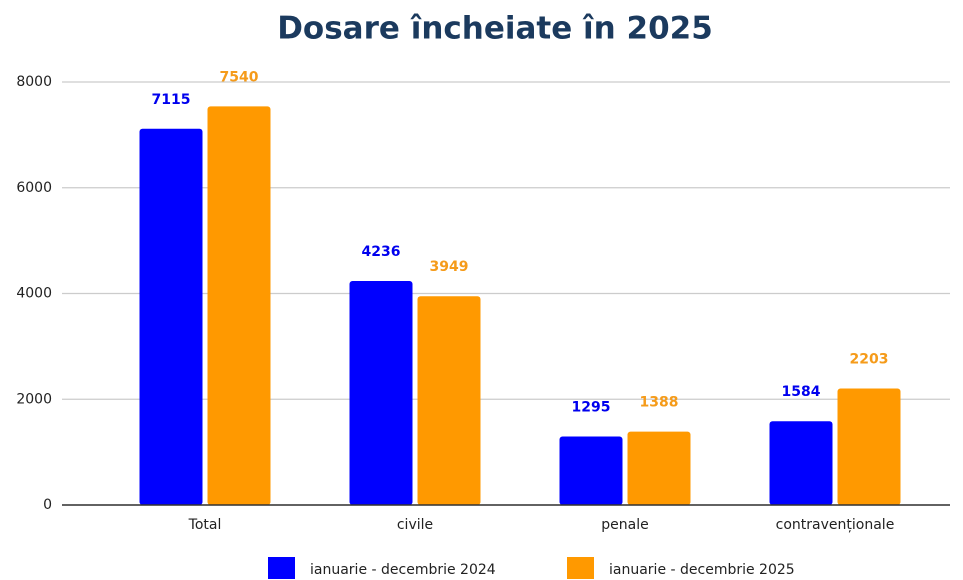  Describe the element at coordinates (591, 408) in the screenshot. I see `value-label: 1295` at that location.